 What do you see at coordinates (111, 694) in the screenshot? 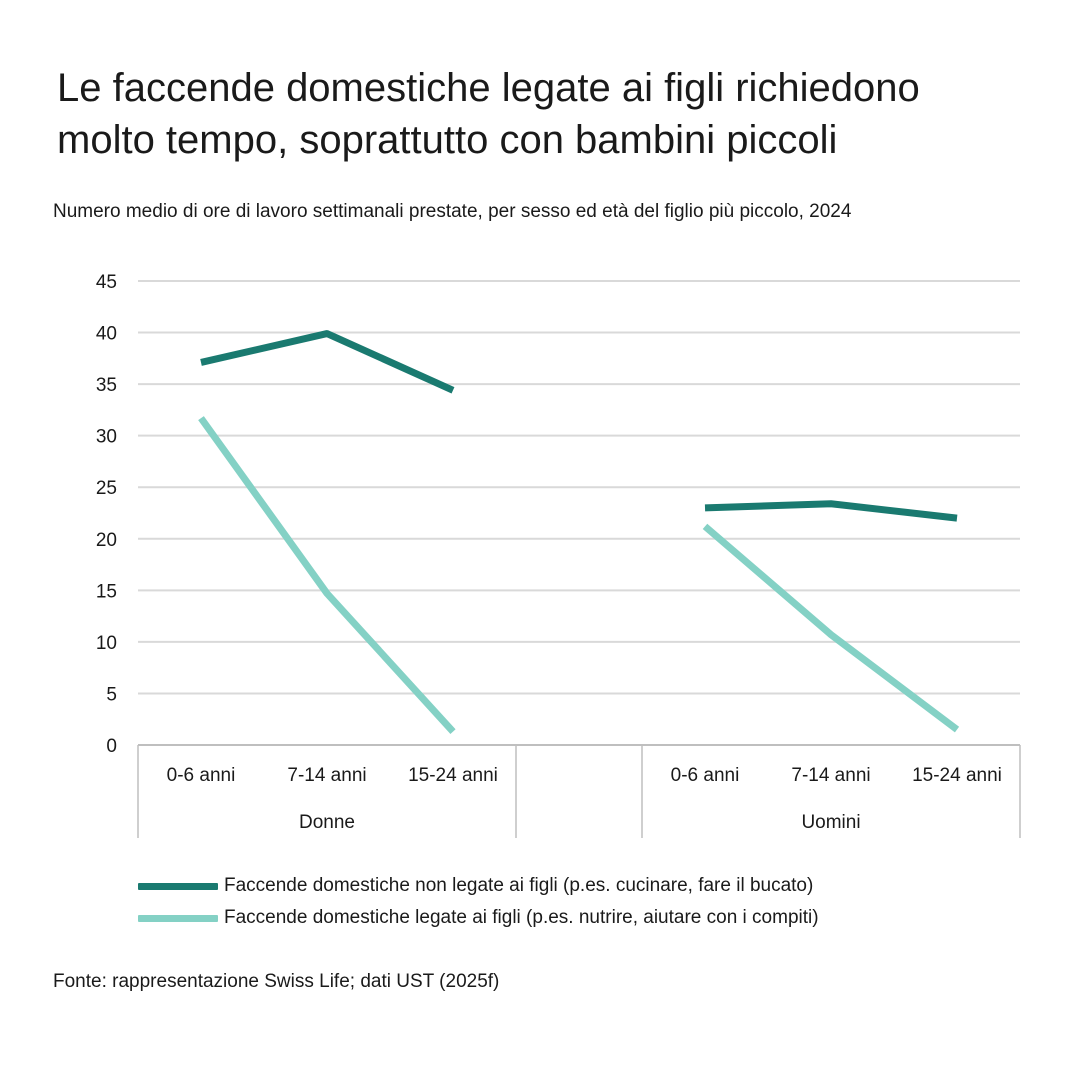
I see `y-tick-label-5: 5` at bounding box center [111, 694].